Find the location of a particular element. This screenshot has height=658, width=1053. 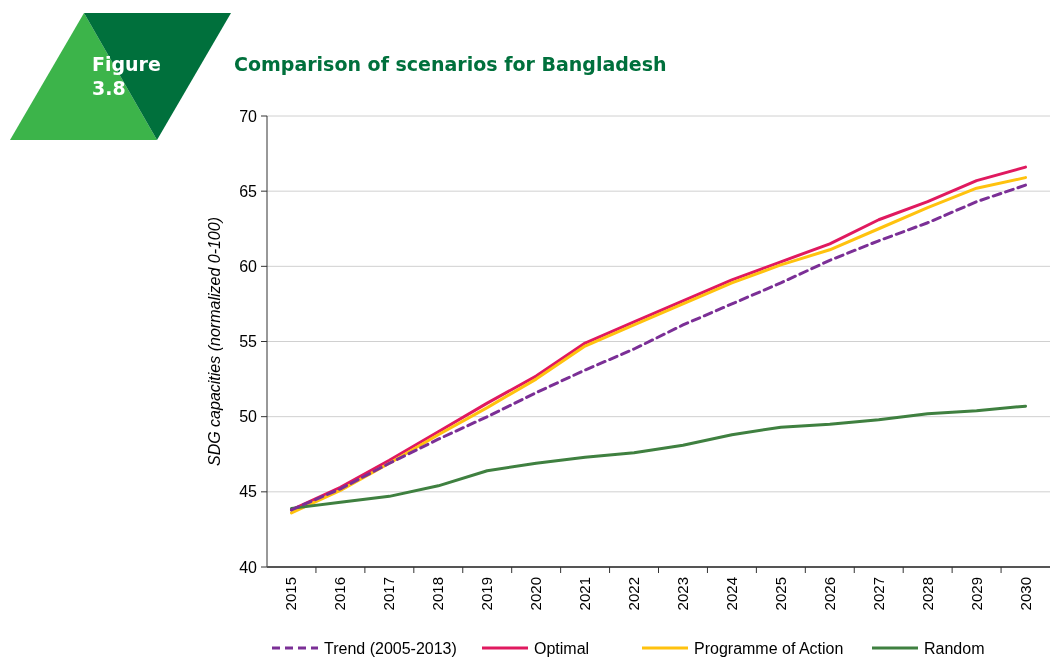

x-tick-label: 2020 is located at coordinates (536, 594).